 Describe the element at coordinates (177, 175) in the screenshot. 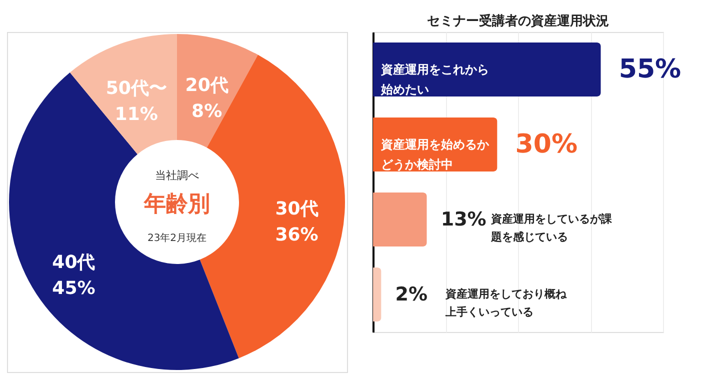

I see `text: 当社調べ` at that location.